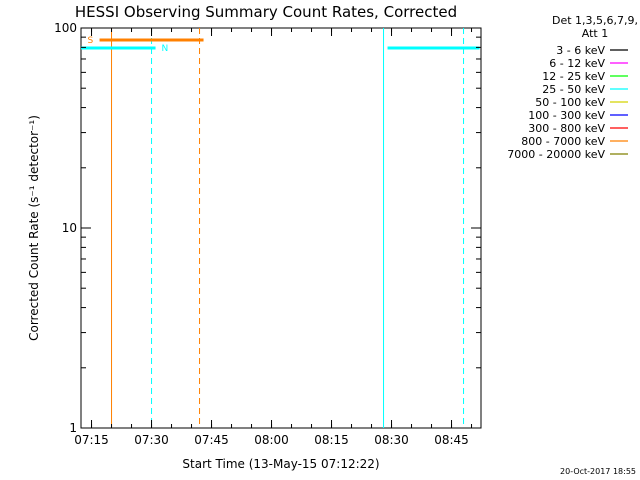 The width and height of the screenshot is (640, 480). Describe the element at coordinates (271, 440) in the screenshot. I see `x-tick-label: 08:00` at that location.